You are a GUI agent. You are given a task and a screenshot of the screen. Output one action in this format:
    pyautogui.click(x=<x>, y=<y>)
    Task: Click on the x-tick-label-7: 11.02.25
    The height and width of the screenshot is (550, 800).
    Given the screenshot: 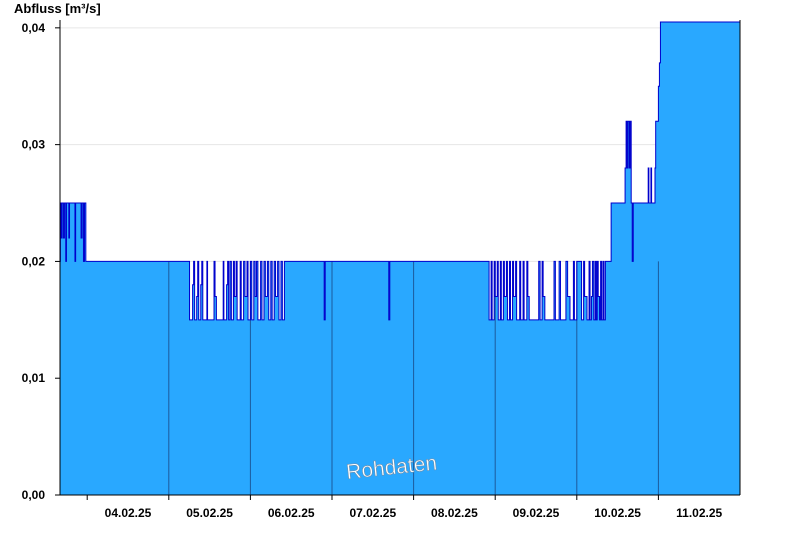 What is the action you would take?
    pyautogui.click(x=699, y=513)
    